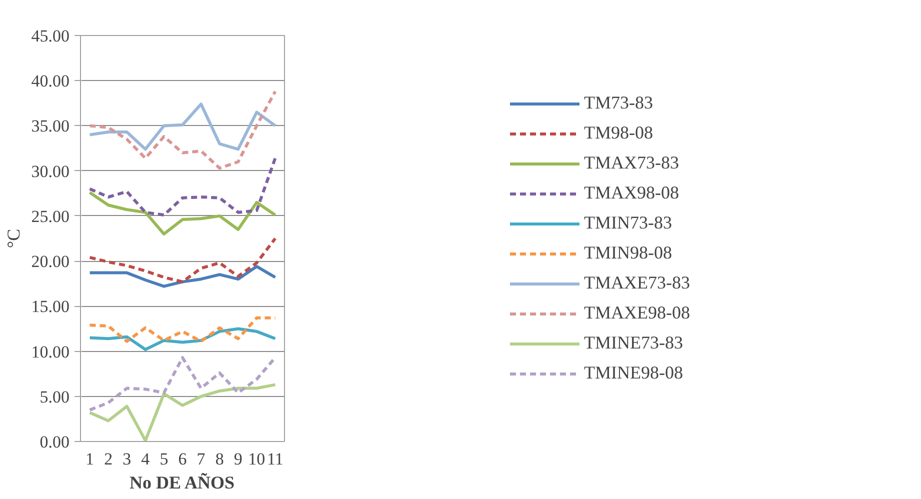 This screenshot has height=499, width=921. Describe the element at coordinates (164, 459) in the screenshot. I see `x-tick-label: 5` at that location.